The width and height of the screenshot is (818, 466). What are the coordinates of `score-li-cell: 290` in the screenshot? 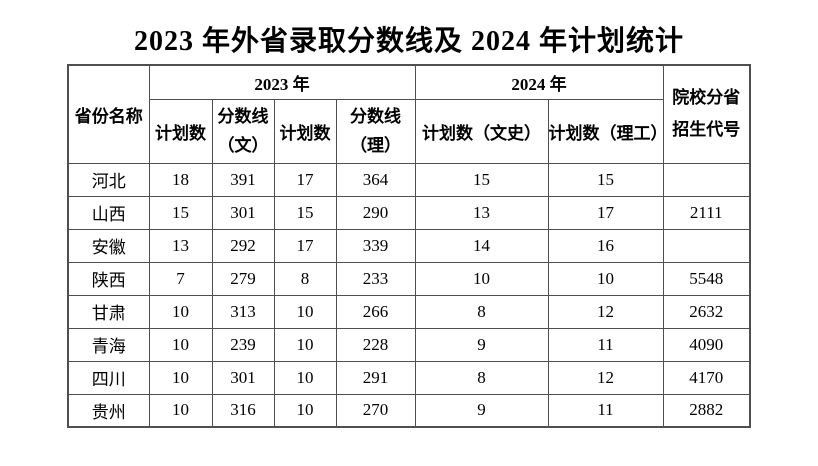 It's located at (375, 212).